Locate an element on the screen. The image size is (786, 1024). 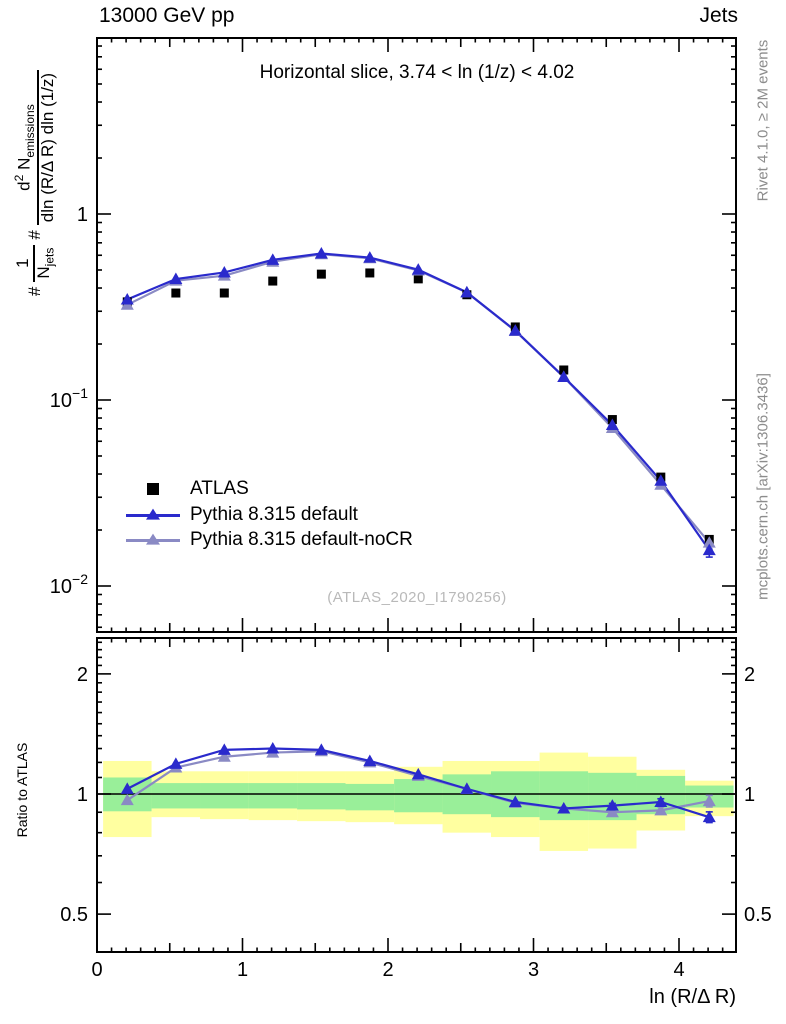
ylabel-hash-1: # is located at coordinates (34, 291).